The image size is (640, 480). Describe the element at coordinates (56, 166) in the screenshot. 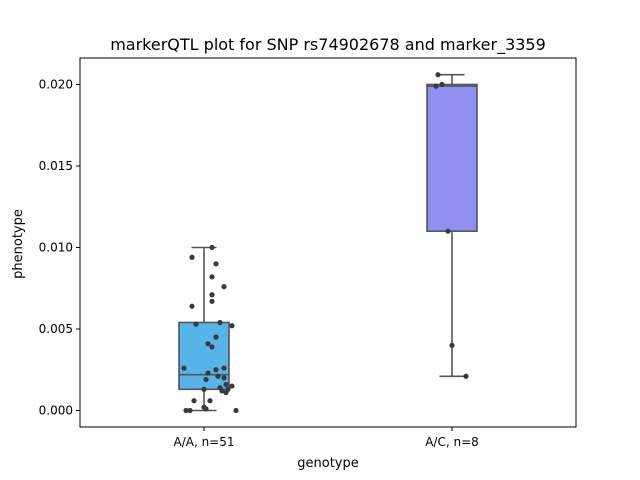

I see `y-tick-label: 0.015` at that location.